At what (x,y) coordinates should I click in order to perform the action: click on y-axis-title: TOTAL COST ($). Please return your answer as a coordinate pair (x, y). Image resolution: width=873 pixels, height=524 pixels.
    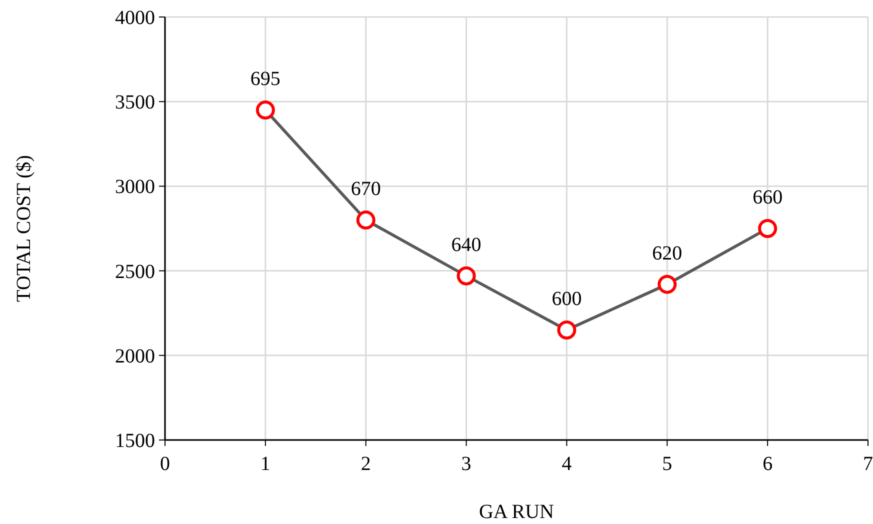
    Looking at the image, I should click on (24, 228).